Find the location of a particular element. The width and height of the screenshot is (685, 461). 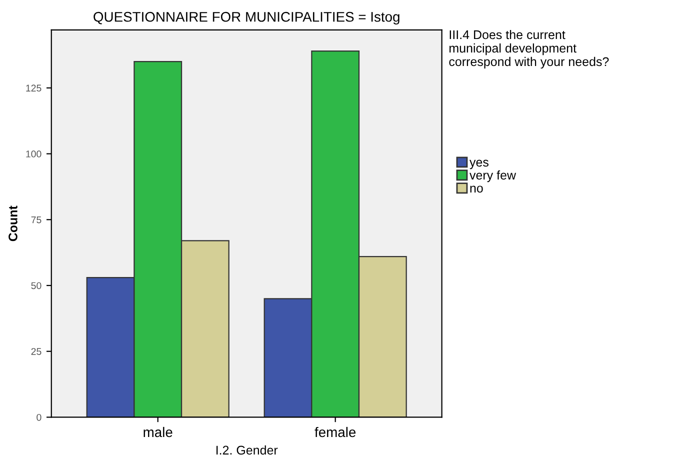

y-tick-label: 100 is located at coordinates (34, 154).